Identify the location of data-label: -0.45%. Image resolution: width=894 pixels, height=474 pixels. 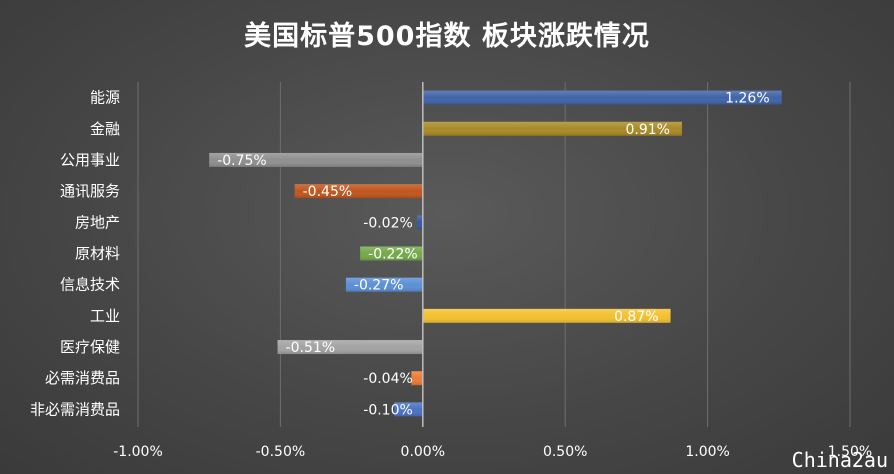
(328, 192).